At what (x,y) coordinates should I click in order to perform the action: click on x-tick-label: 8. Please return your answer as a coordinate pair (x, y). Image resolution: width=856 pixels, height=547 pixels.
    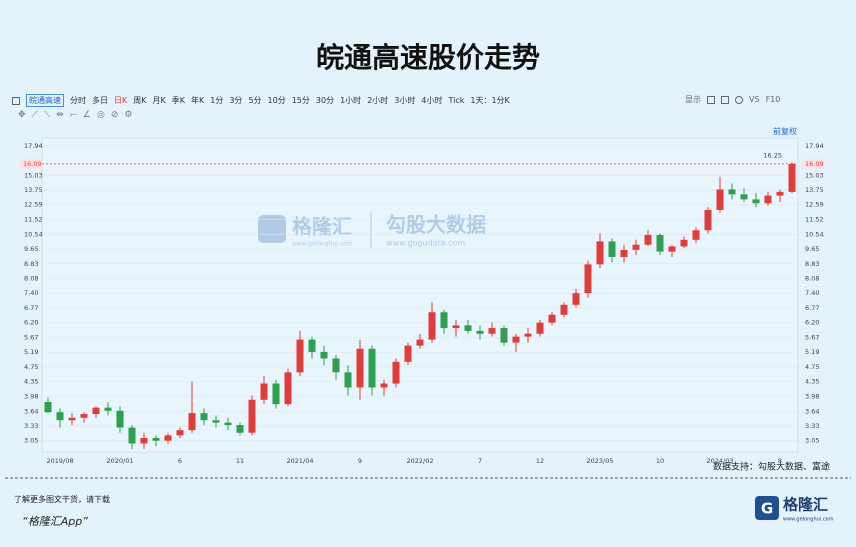
    Looking at the image, I should click on (780, 461).